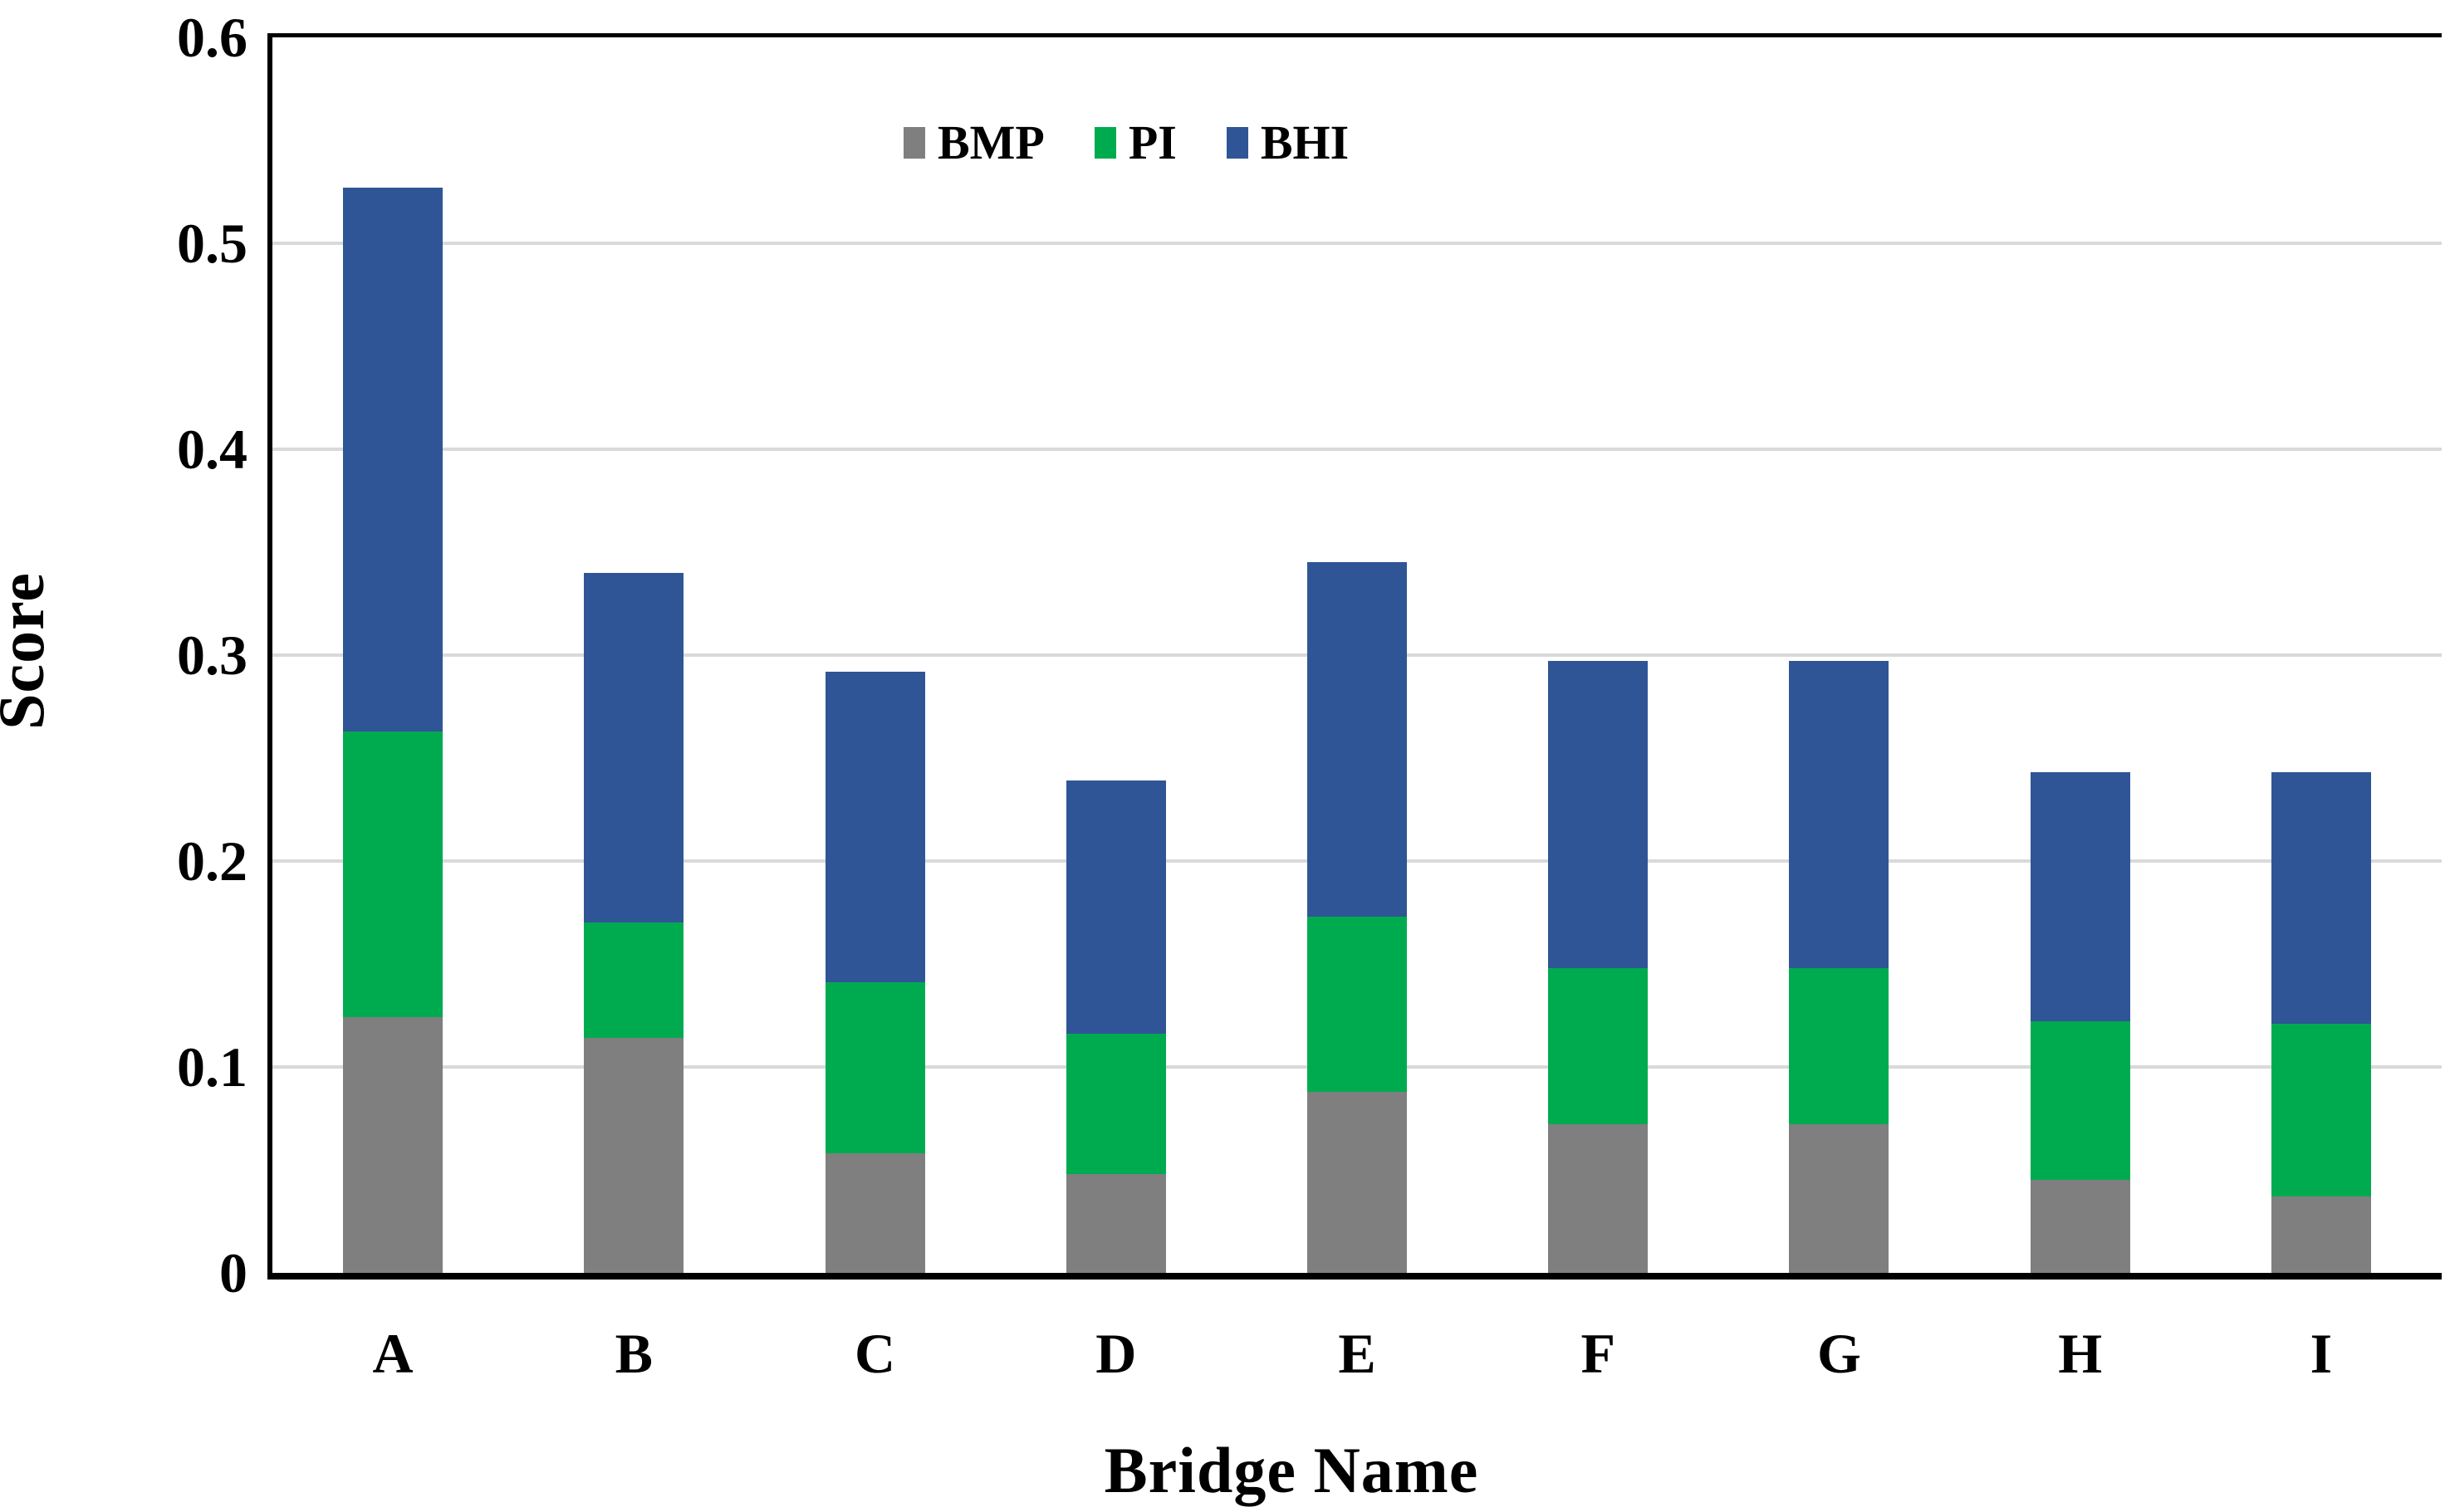  I want to click on bar-C-BMP-segment, so click(875, 1213).